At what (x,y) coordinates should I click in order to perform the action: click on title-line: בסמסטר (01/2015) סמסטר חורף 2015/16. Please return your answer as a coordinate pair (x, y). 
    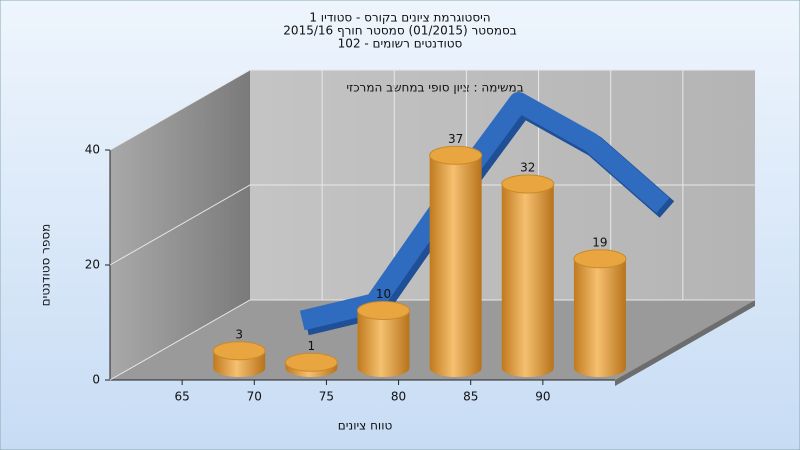
    Looking at the image, I should click on (399, 31).